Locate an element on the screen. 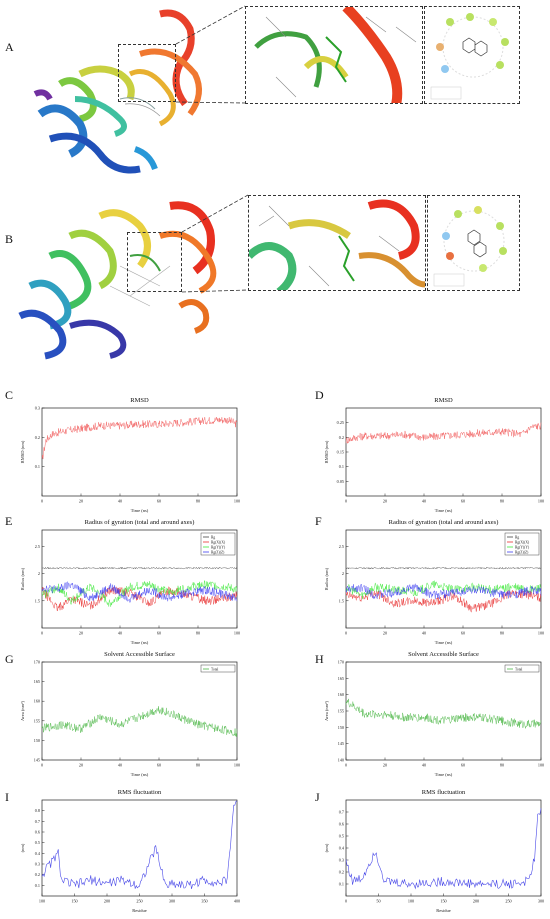  panel-label-e: E is located at coordinates (9, 521).